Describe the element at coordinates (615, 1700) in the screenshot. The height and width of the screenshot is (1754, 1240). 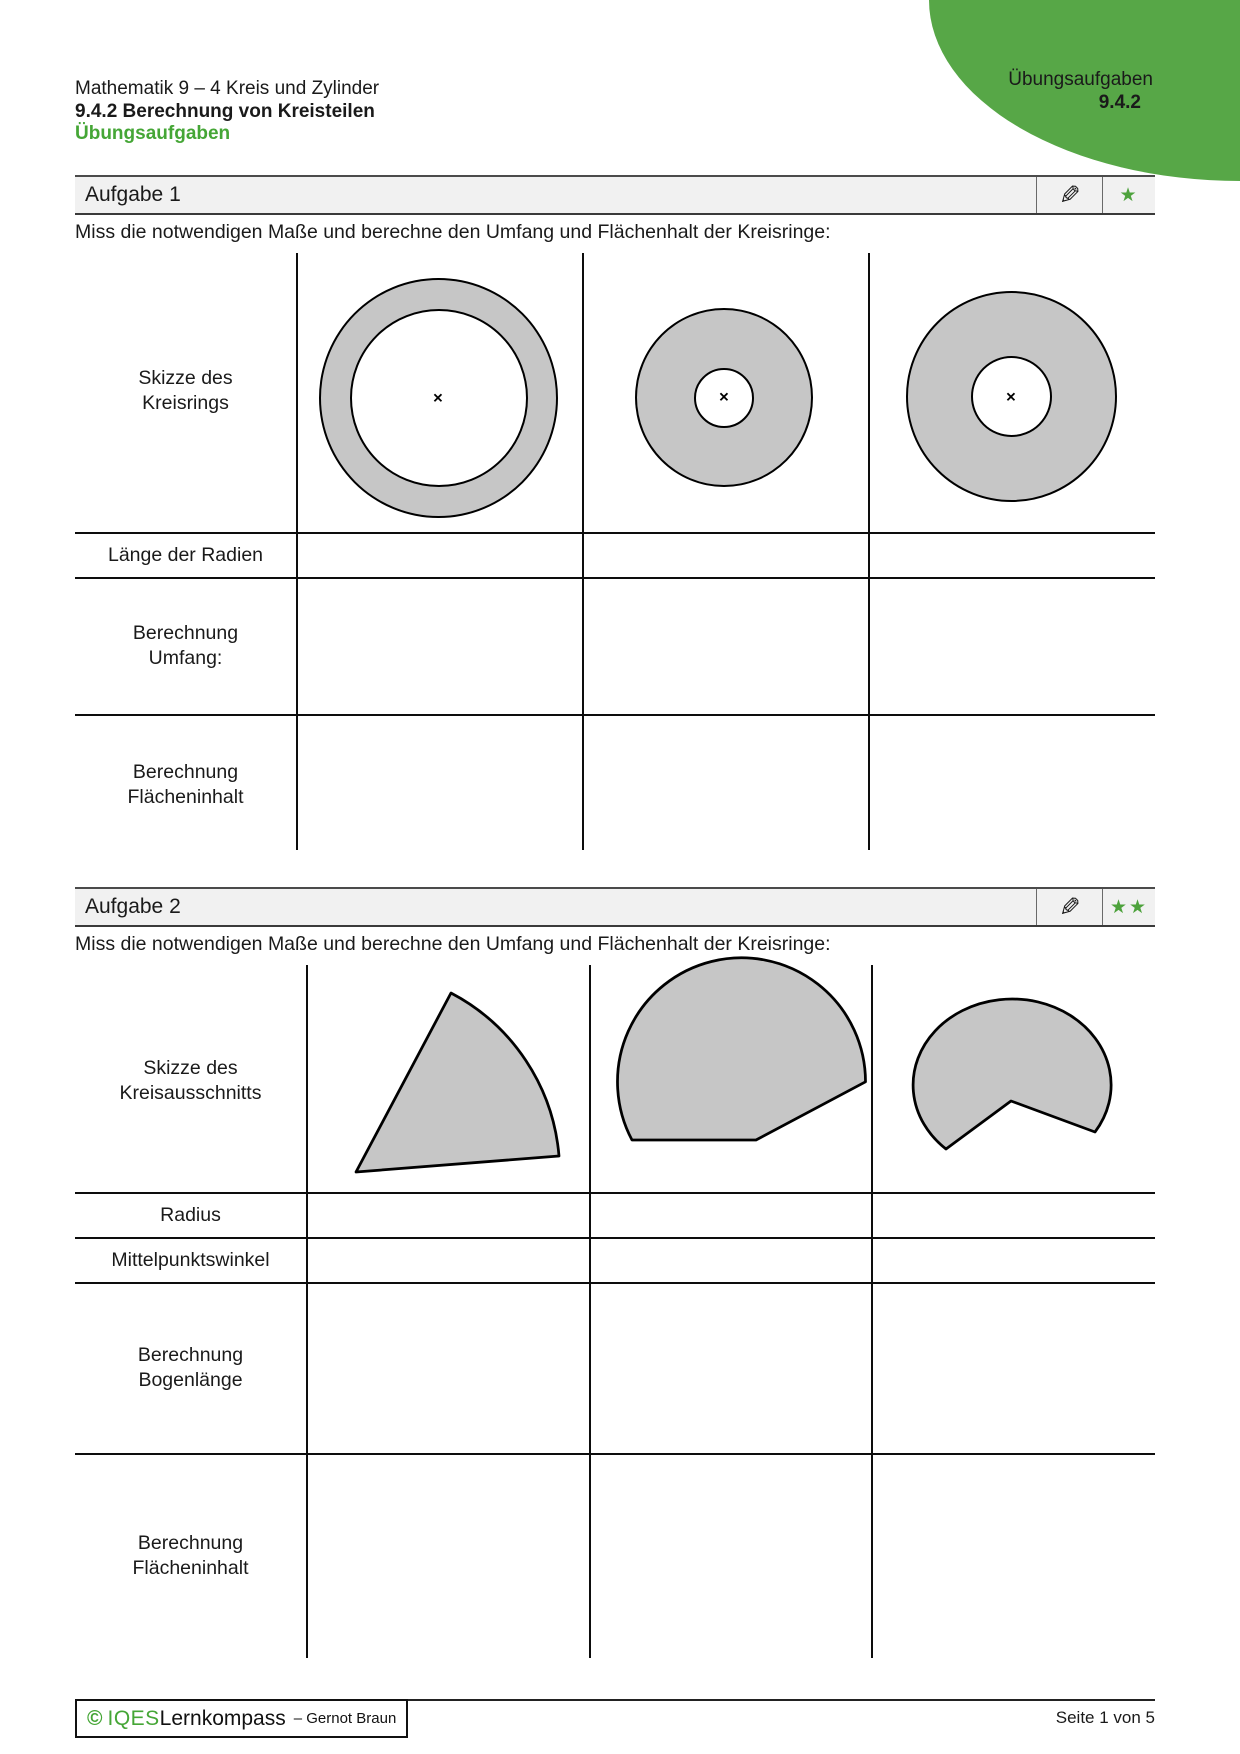
I see `footer-rule` at that location.